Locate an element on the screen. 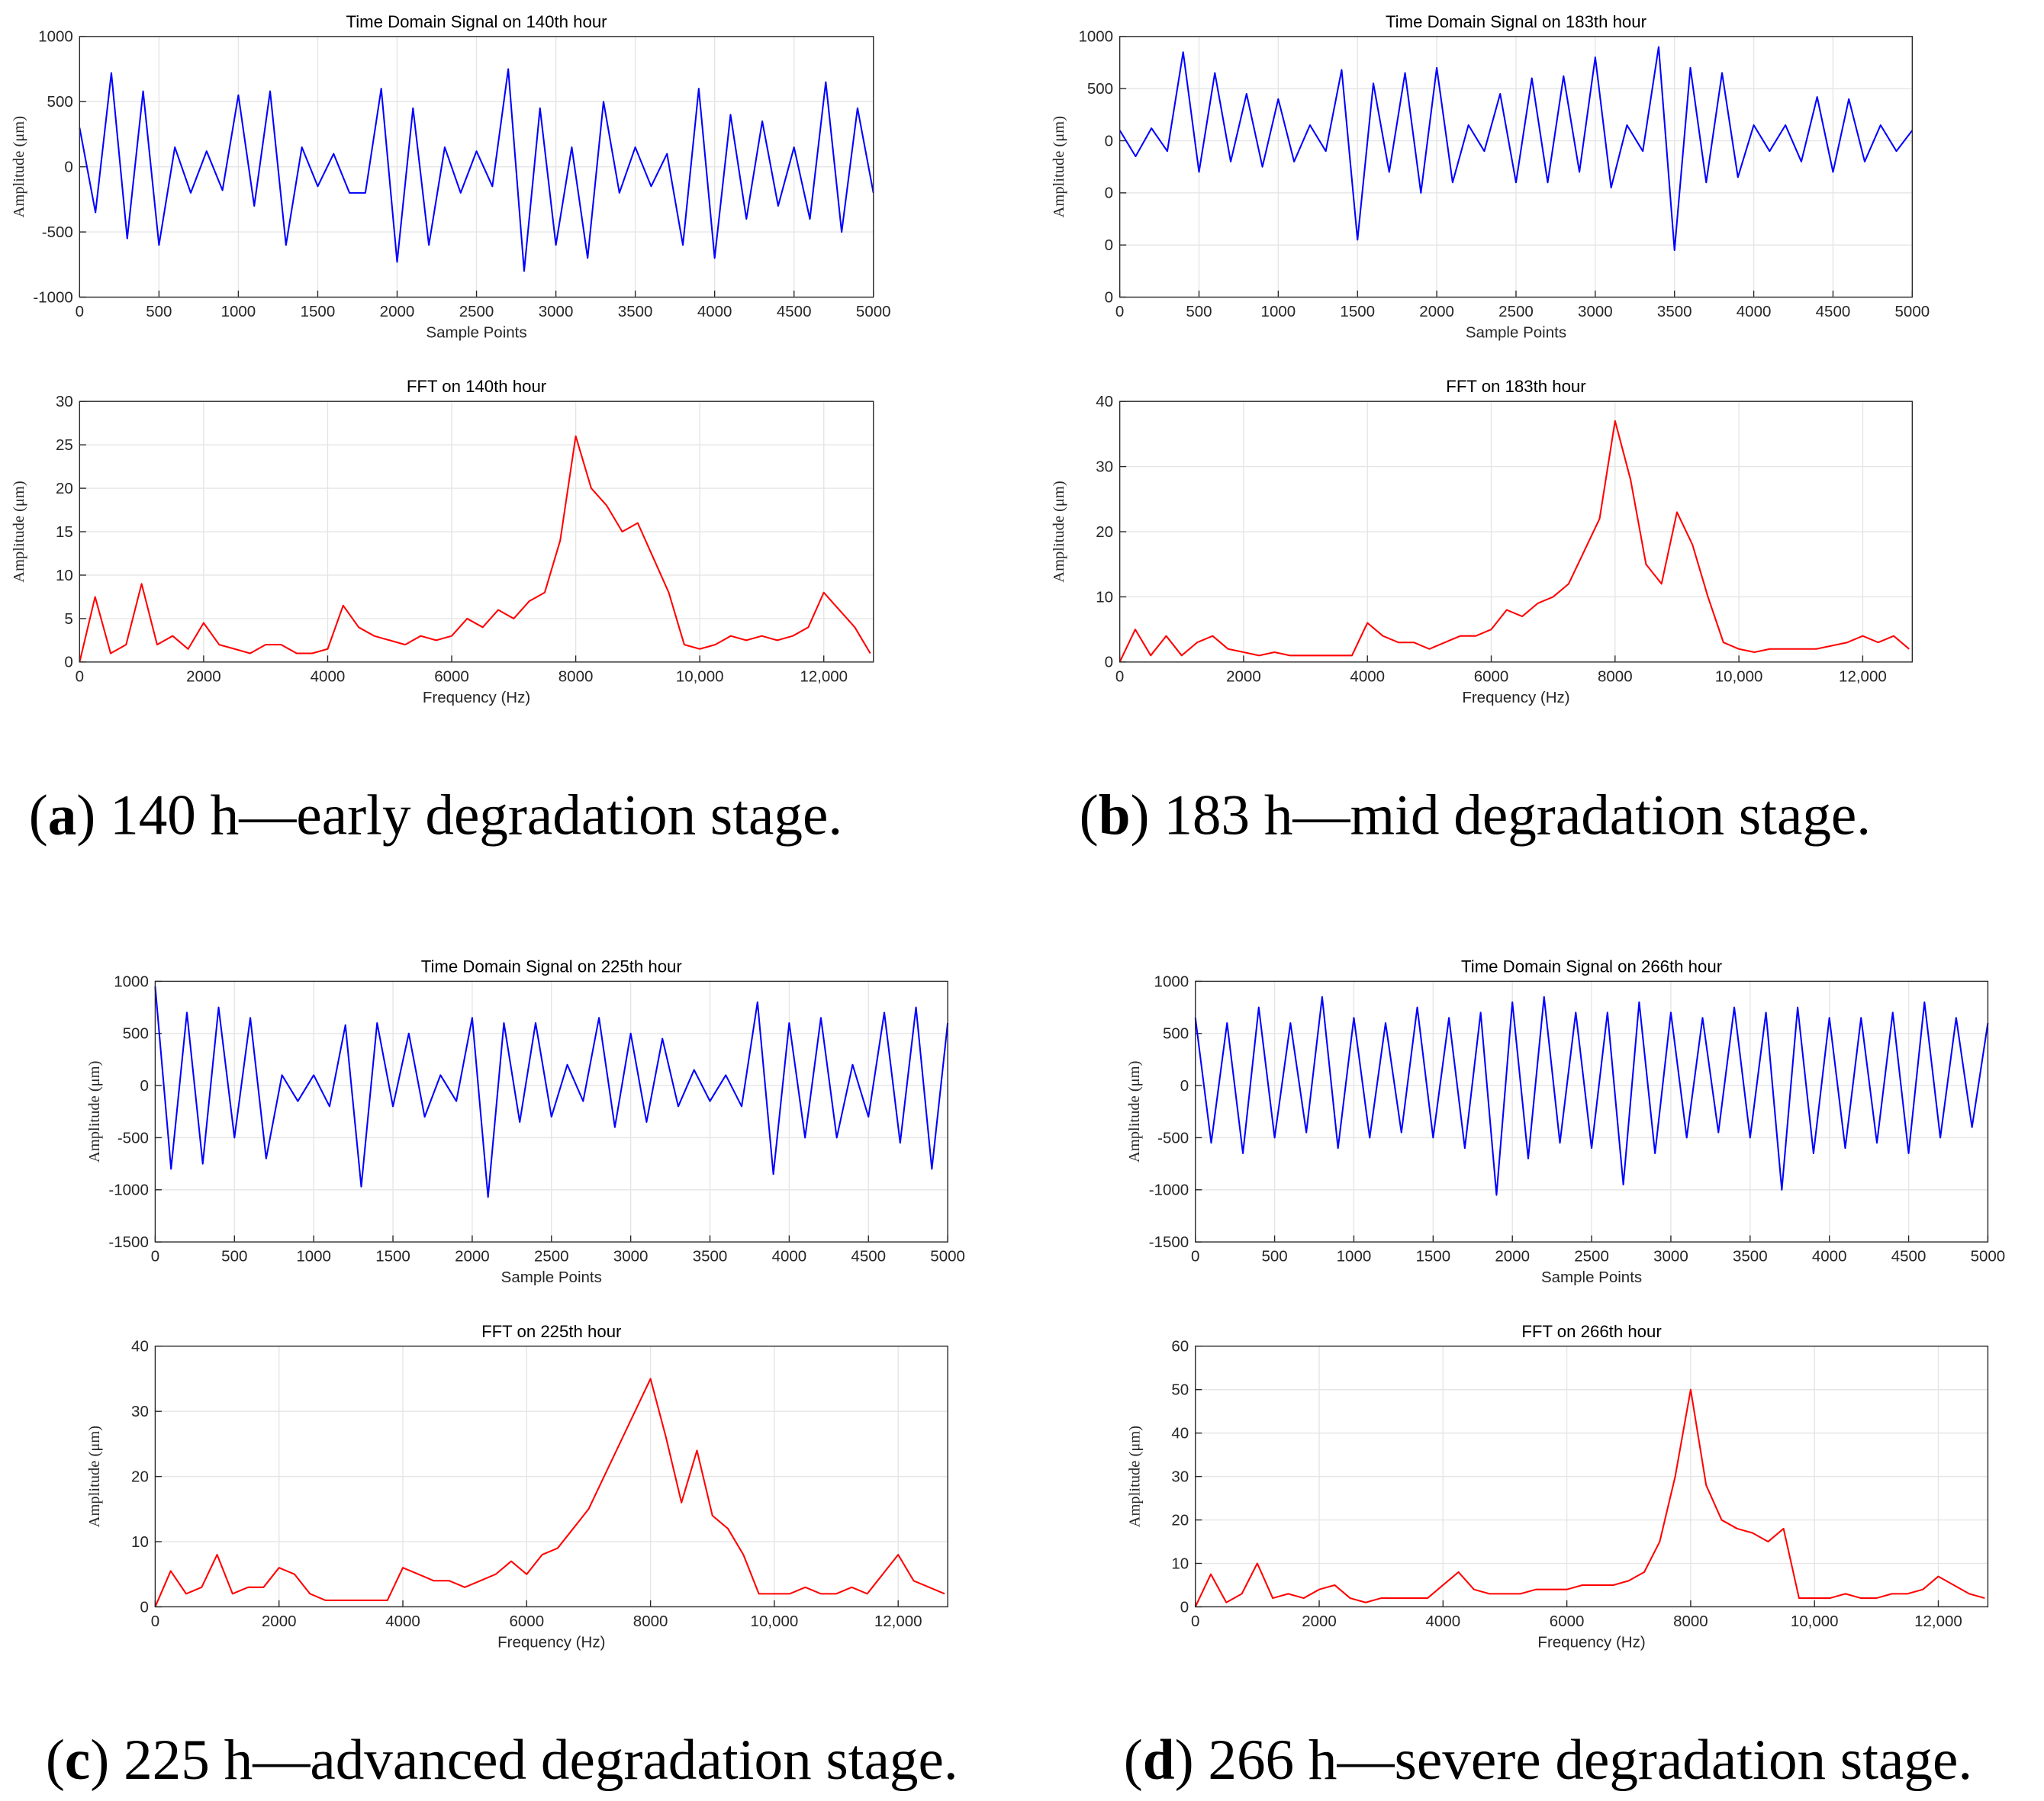 The width and height of the screenshot is (2044, 1801). x-tick-label: 6000 is located at coordinates (527, 1621).